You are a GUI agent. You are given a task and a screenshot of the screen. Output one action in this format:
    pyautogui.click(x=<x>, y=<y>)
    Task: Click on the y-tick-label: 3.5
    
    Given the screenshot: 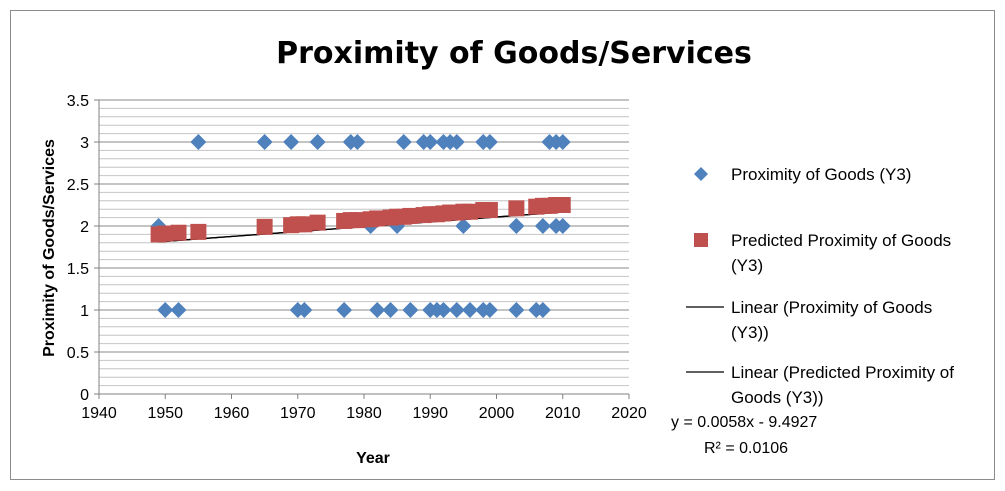 What is the action you would take?
    pyautogui.click(x=78, y=101)
    